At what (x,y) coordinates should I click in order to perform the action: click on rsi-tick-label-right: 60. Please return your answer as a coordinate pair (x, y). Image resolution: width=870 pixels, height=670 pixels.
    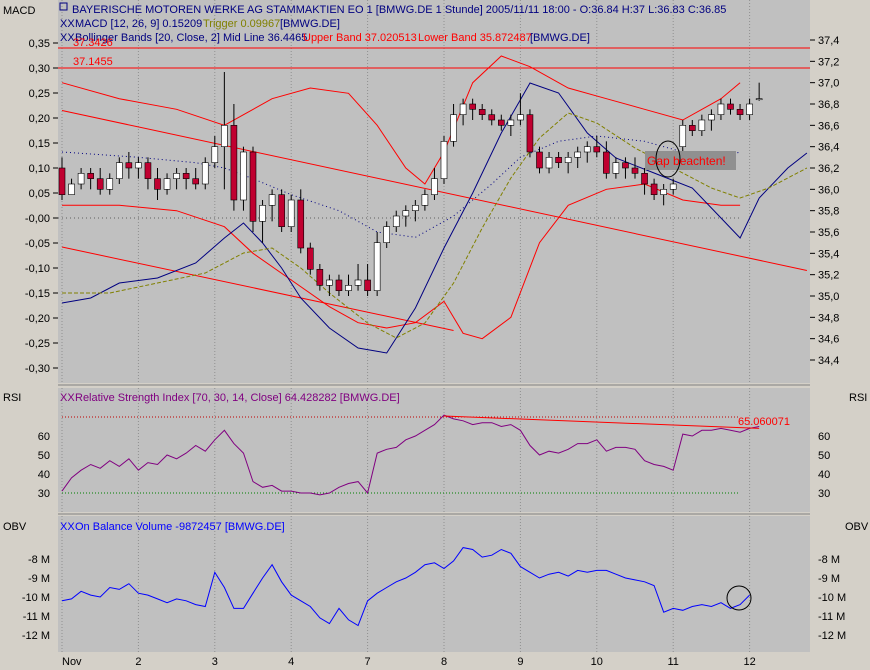
    Looking at the image, I should click on (824, 437).